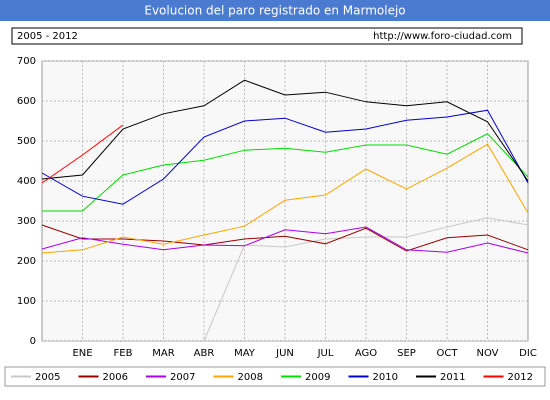 The image size is (550, 400). I want to click on x-tick-label: MAY, so click(245, 353).